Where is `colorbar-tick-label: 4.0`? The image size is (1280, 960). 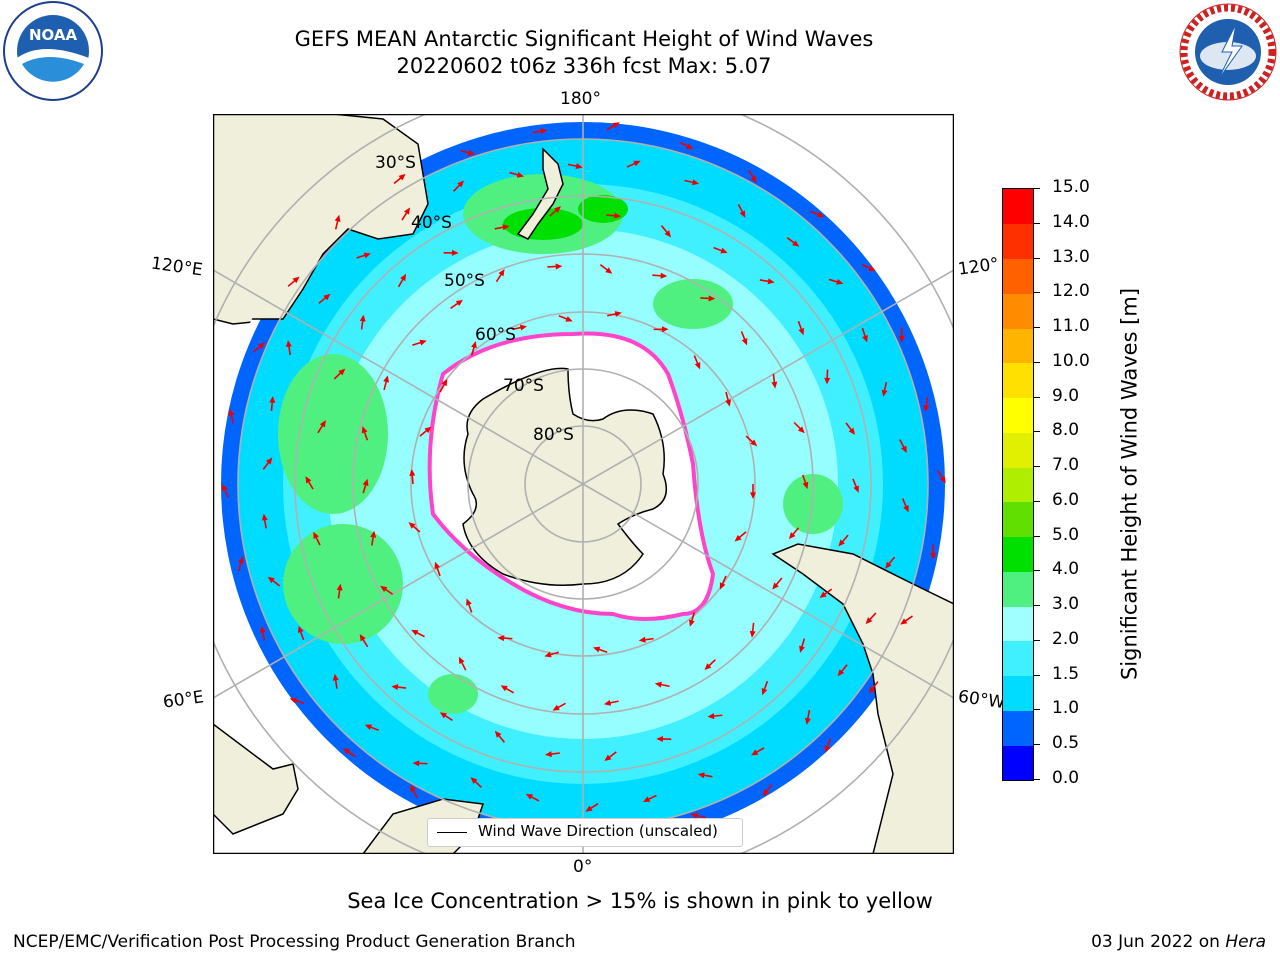
colorbar-tick-label: 4.0 is located at coordinates (1066, 569).